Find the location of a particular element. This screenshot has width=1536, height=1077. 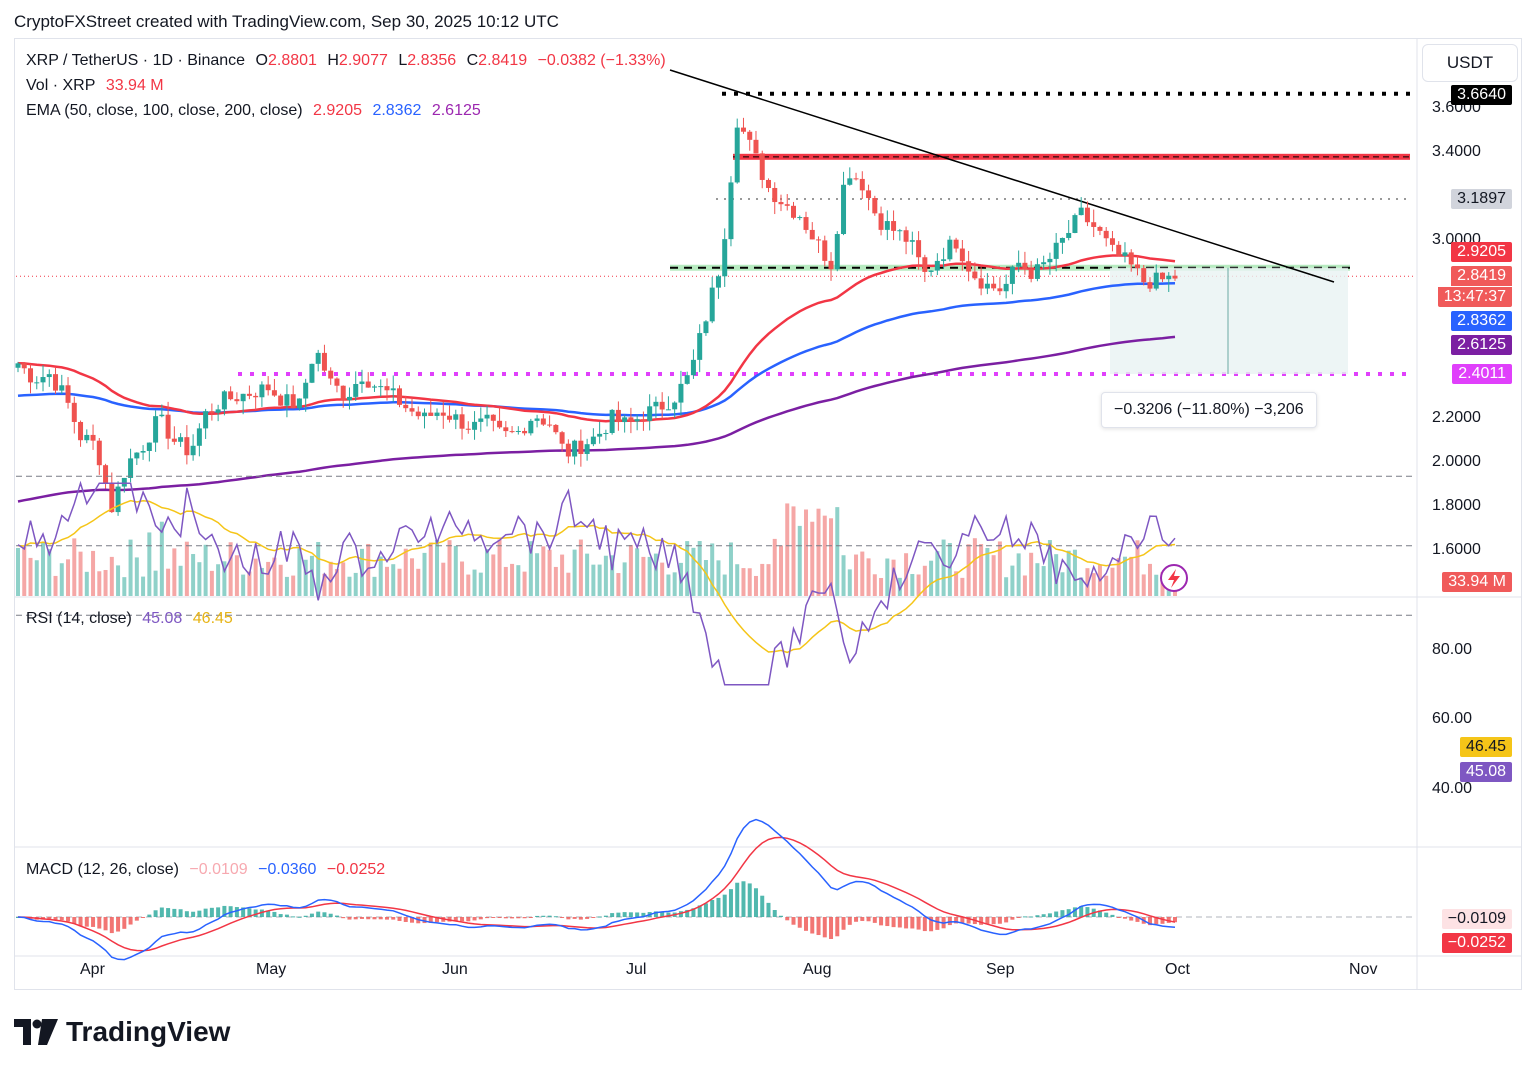

volume-label: Vol · XRP is located at coordinates (61, 85).